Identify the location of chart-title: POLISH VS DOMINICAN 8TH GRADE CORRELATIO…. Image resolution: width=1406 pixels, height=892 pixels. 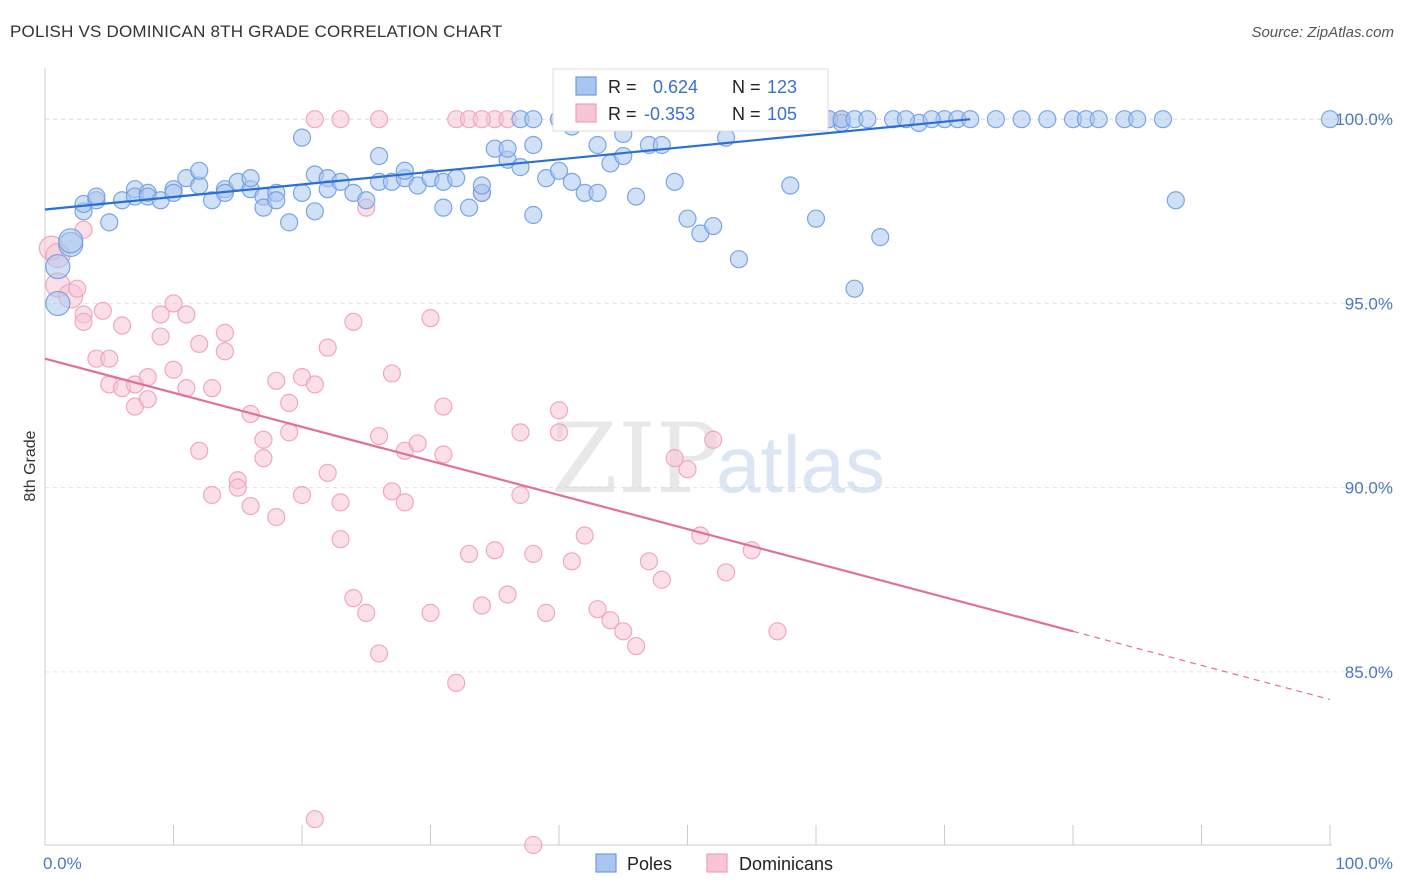
(256, 31).